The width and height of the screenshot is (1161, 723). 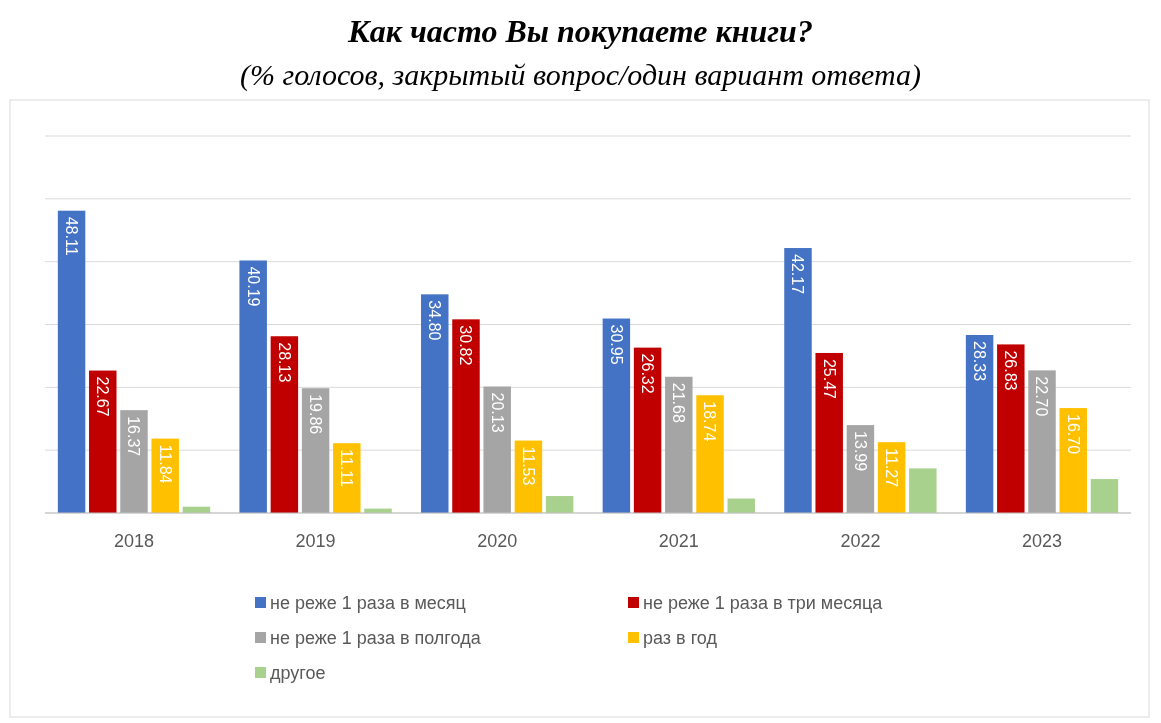 I want to click on data-label: 16.37, so click(x=134, y=436).